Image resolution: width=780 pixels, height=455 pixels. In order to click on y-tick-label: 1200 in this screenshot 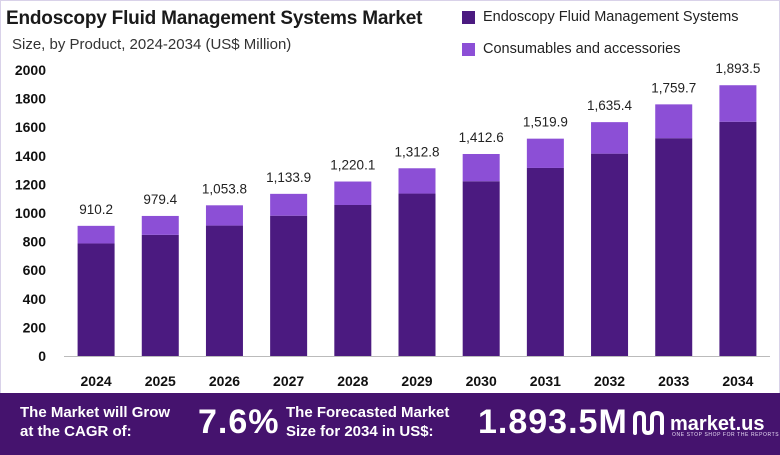, I will do `click(30, 184)`.